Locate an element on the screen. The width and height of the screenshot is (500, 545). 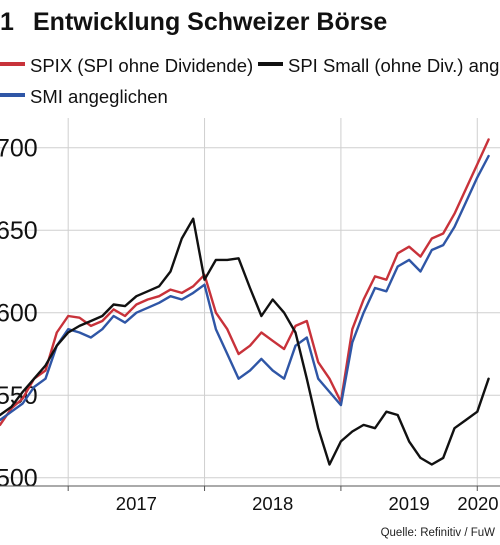
legend-swatch-spi-small is located at coordinates (270, 64).